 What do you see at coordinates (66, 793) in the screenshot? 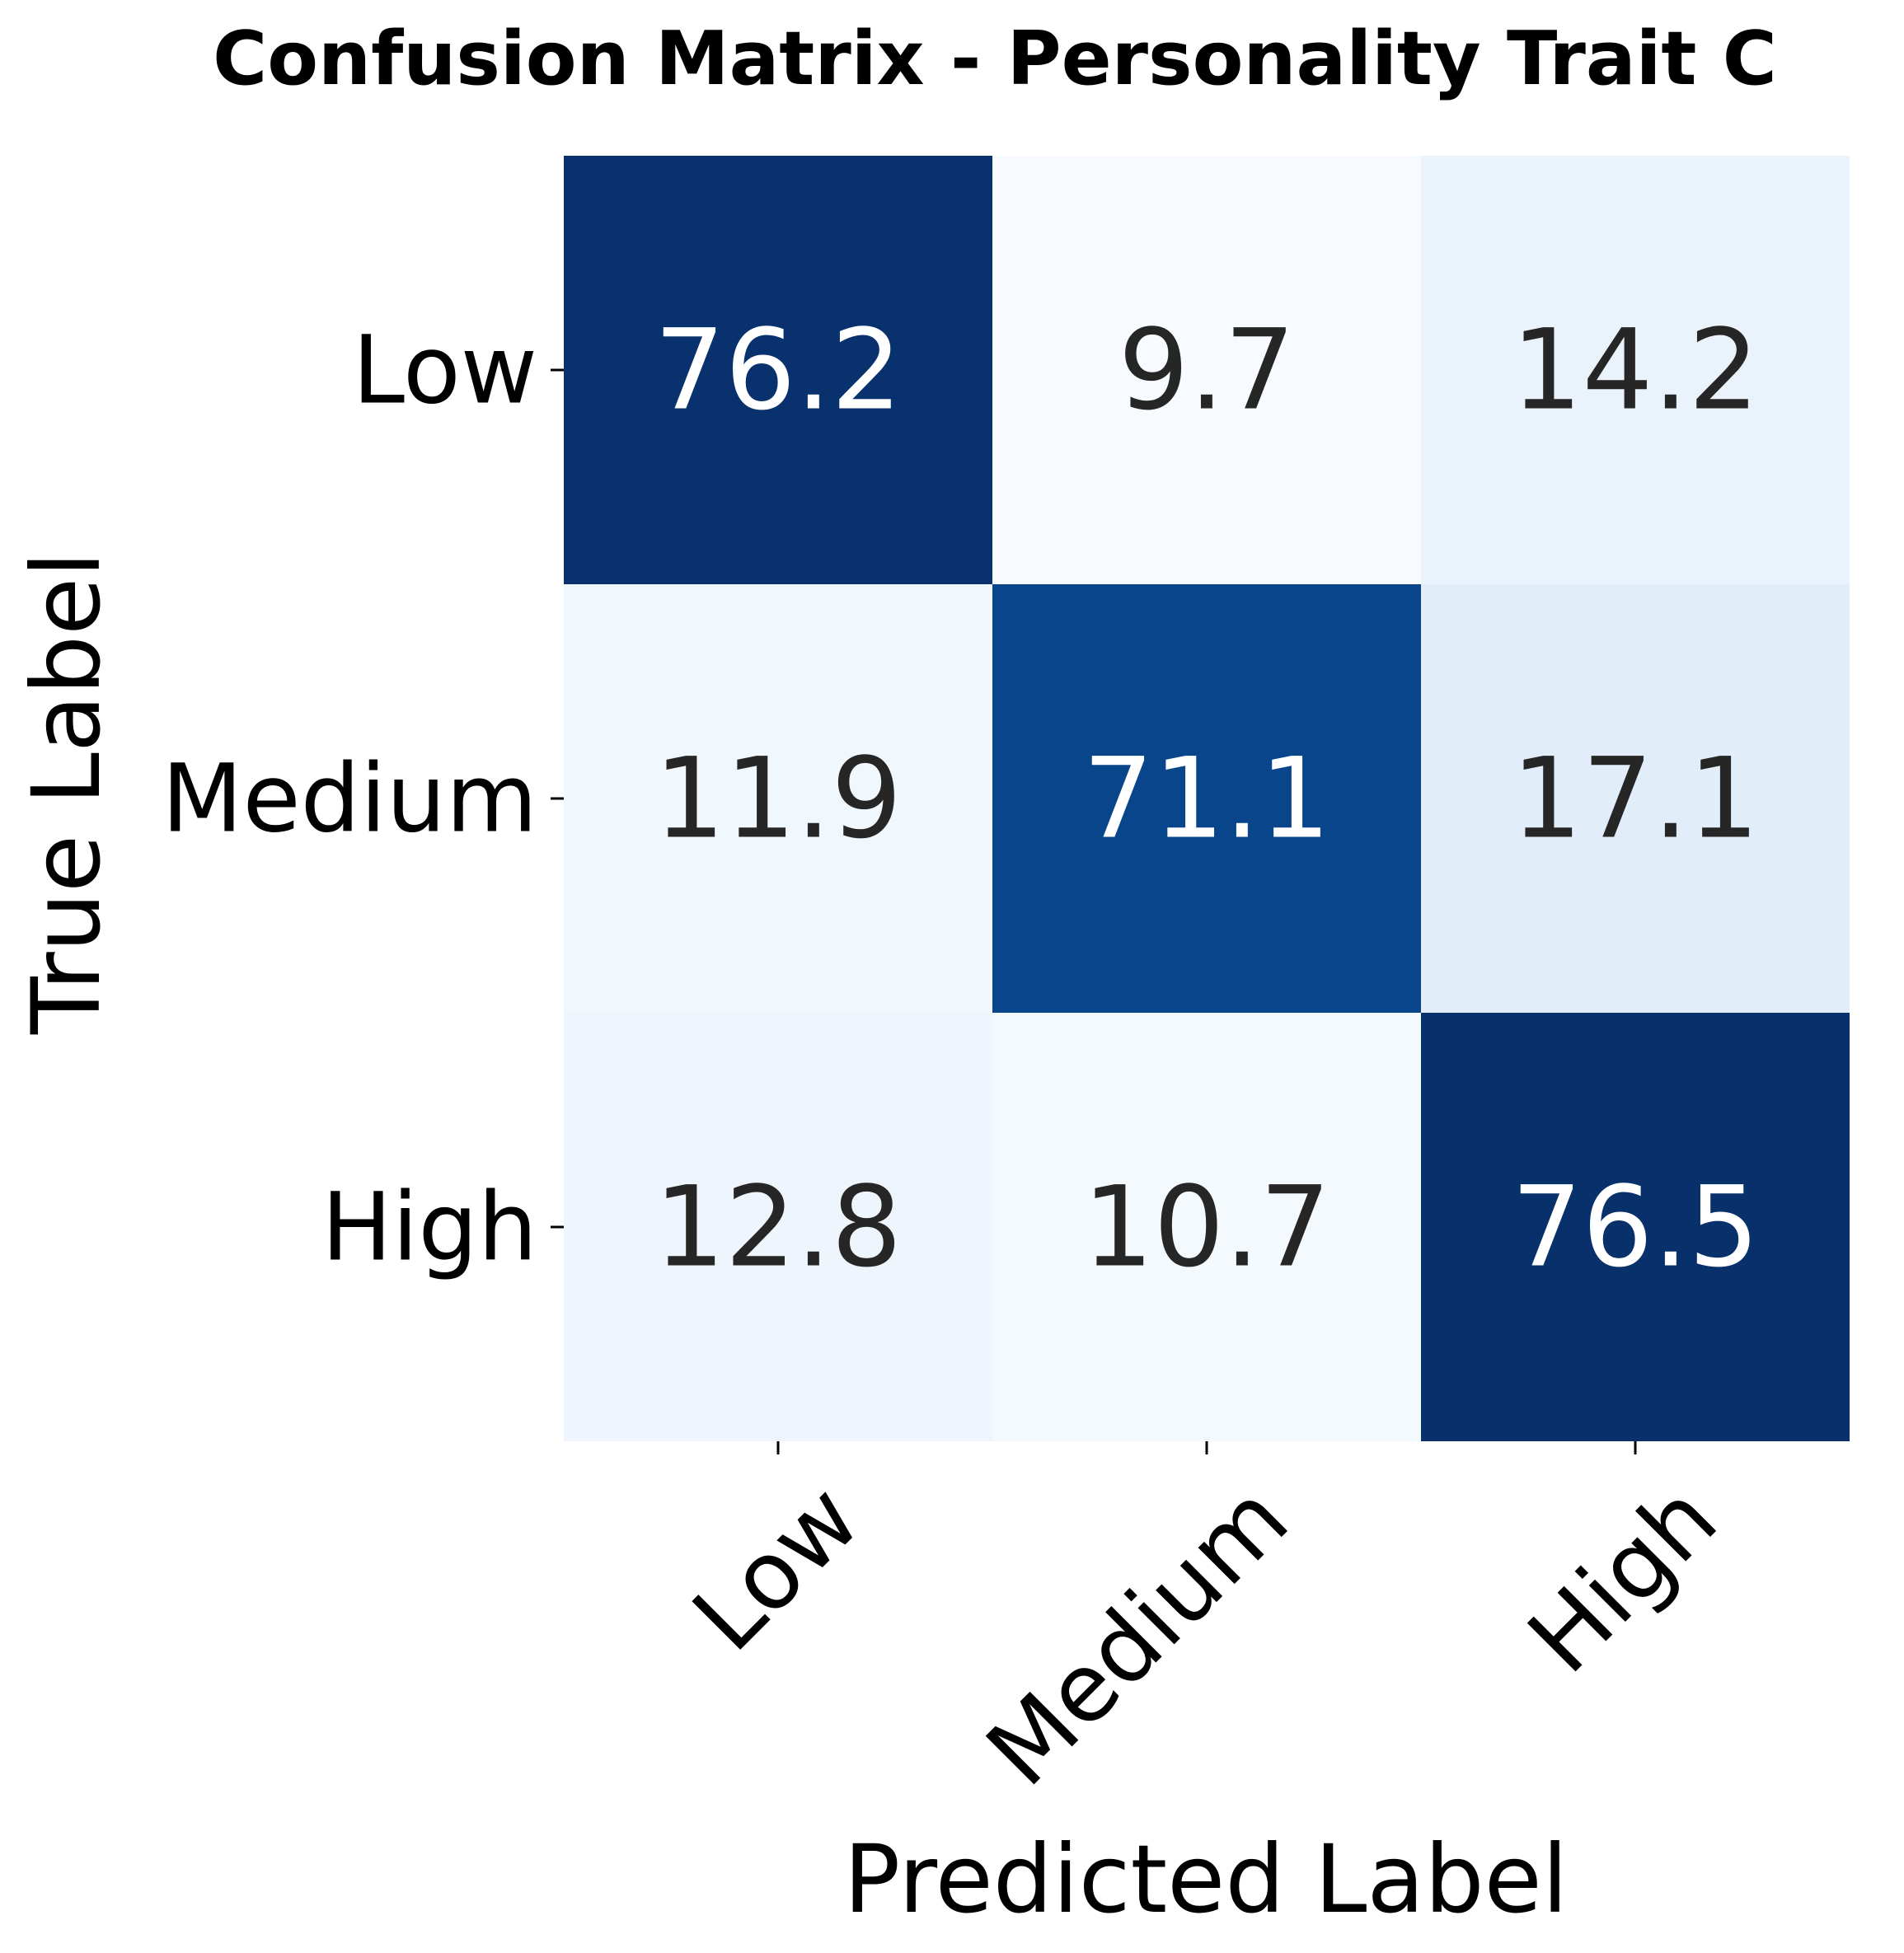
I see `y-axis-title: True Label` at bounding box center [66, 793].